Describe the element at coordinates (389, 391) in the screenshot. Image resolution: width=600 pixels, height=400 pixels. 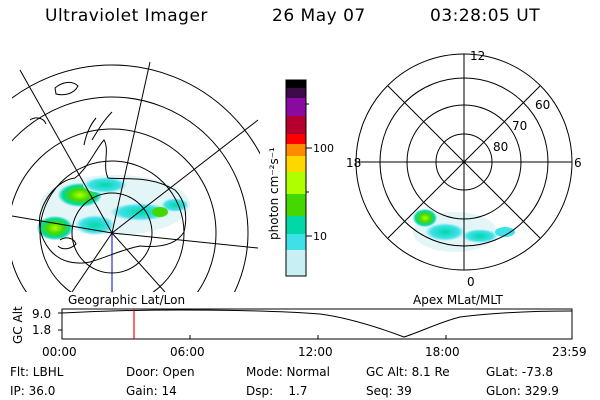
I see `seq-label: Seq: 39` at that location.